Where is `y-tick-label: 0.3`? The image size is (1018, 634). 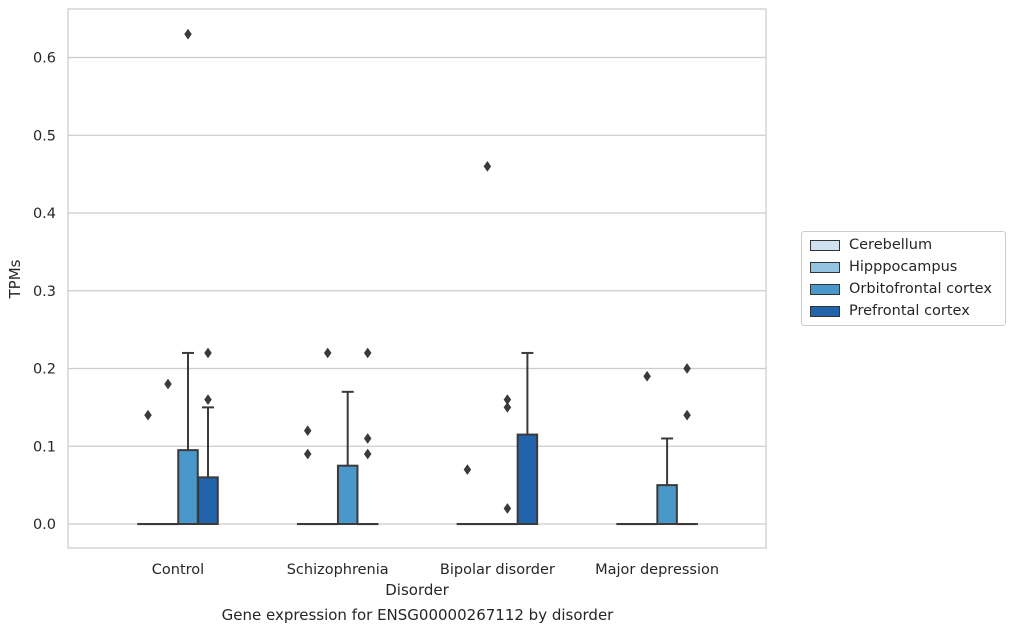
y-tick-label: 0.3 is located at coordinates (44, 292).